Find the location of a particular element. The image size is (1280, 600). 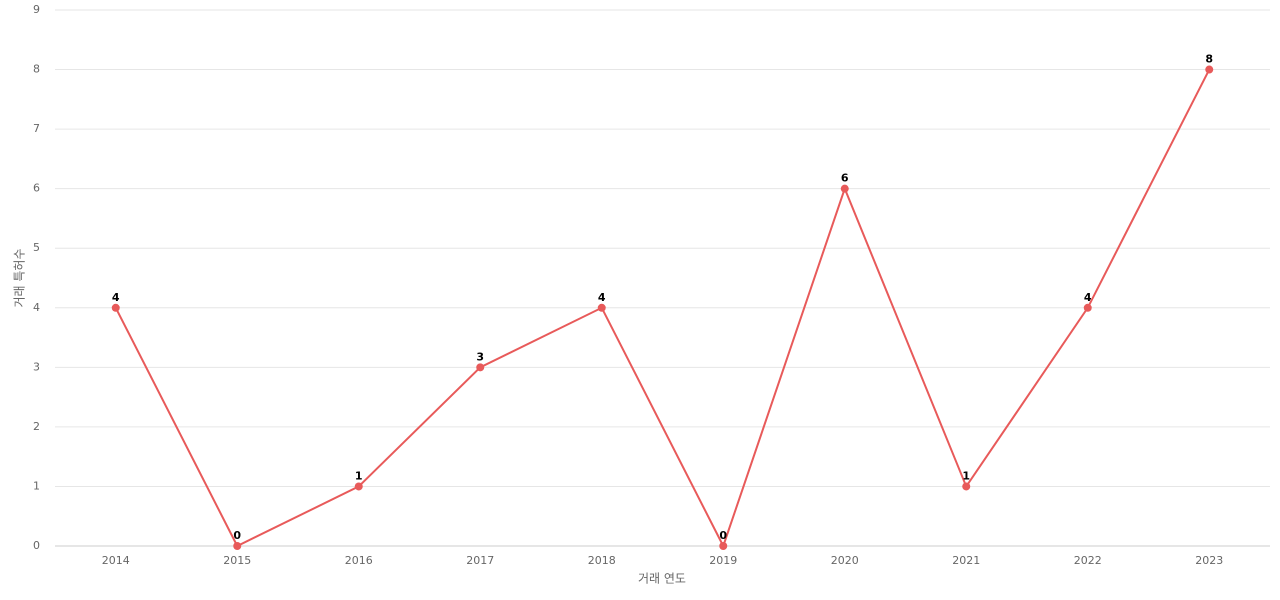

x-tick-label: 2017 is located at coordinates (480, 560).